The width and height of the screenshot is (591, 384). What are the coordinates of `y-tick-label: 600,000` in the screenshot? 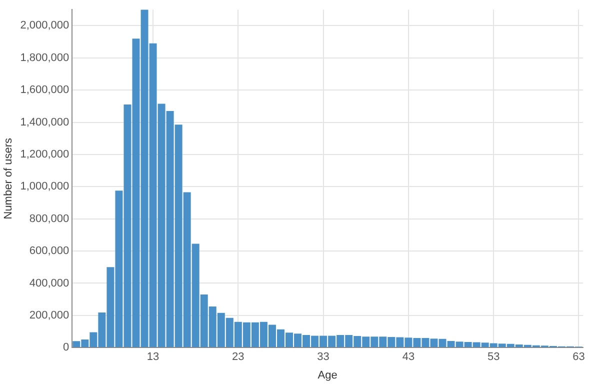 It's located at (49, 251).